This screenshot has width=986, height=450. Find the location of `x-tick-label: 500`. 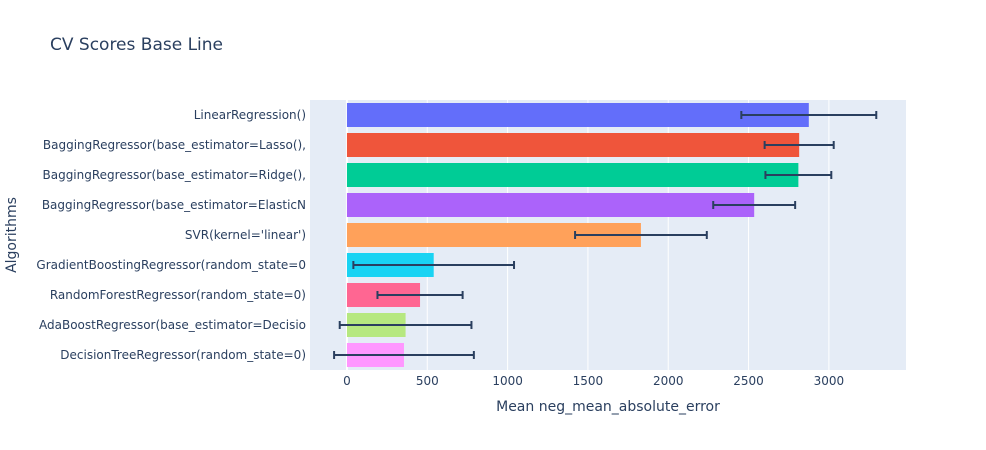

x-tick-label: 500 is located at coordinates (427, 381).